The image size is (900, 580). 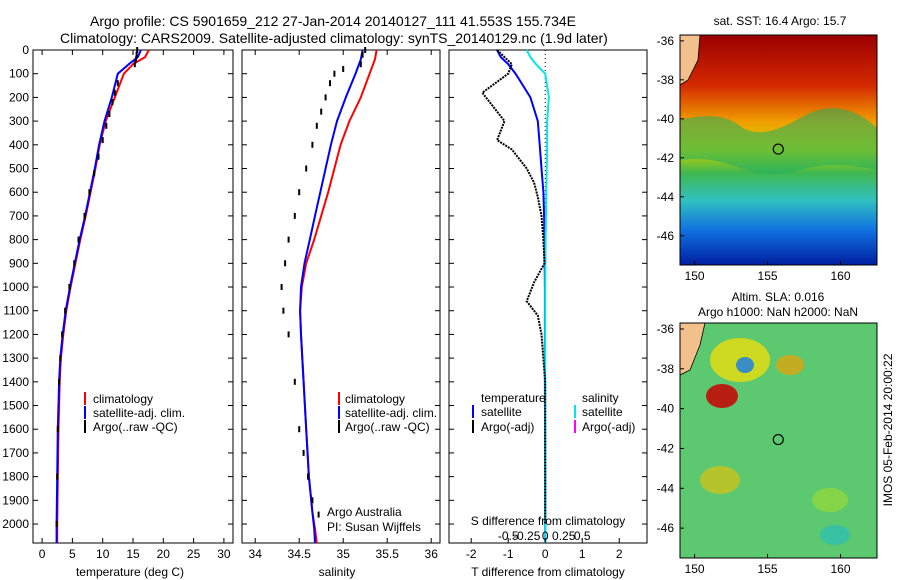 What do you see at coordinates (666, 41) in the screenshot?
I see `map-y-tick-label: -36` at bounding box center [666, 41].